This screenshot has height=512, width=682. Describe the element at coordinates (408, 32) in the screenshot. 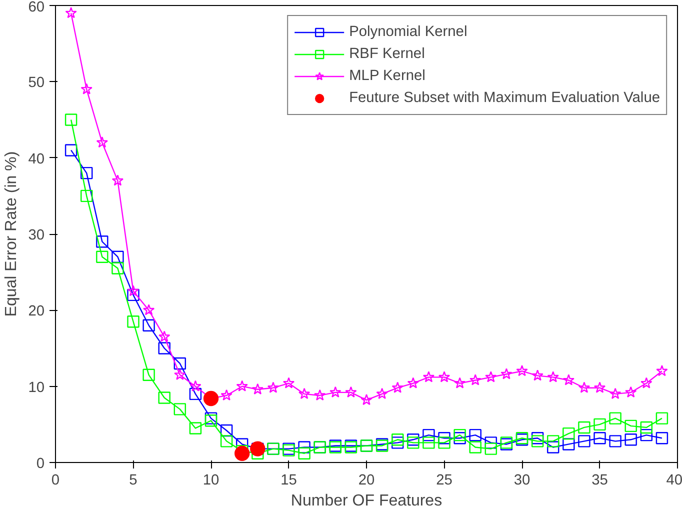

I see `legend-label: Polynomial Kernel` at that location.